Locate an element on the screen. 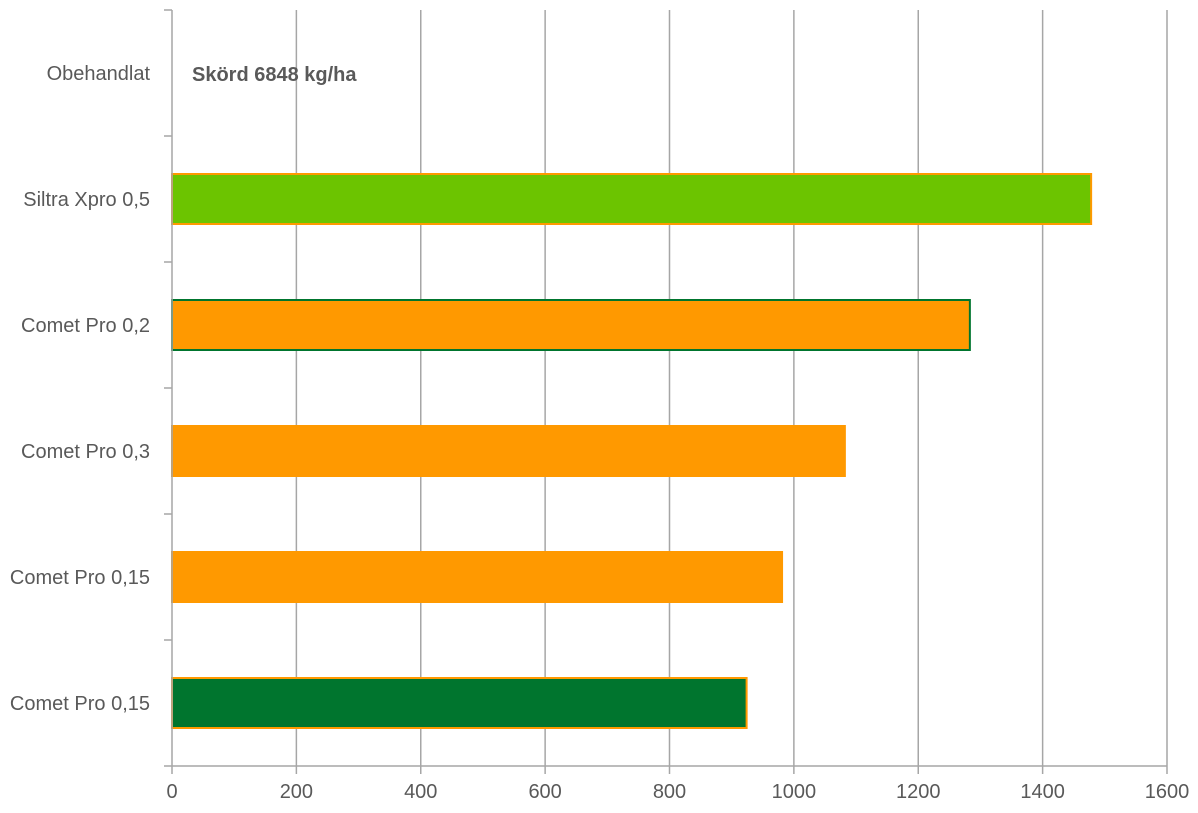 This screenshot has width=1198, height=813. yield-annotation: Skörd 6848 kg/ha is located at coordinates (274, 75).